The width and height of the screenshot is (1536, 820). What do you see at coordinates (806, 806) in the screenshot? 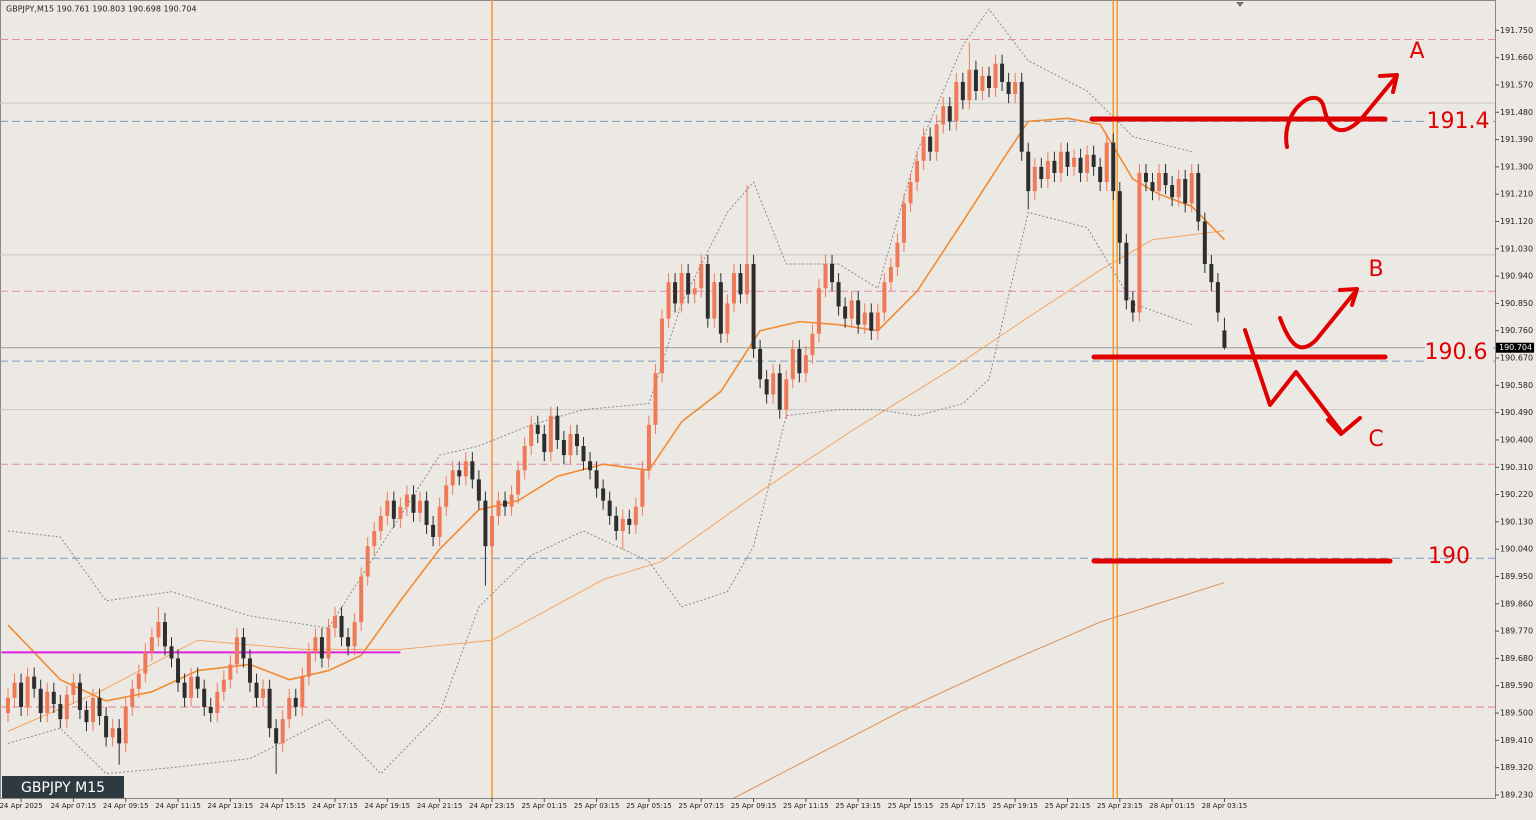
I see `x-tick-label: 25 Apr 11:15` at bounding box center [806, 806].